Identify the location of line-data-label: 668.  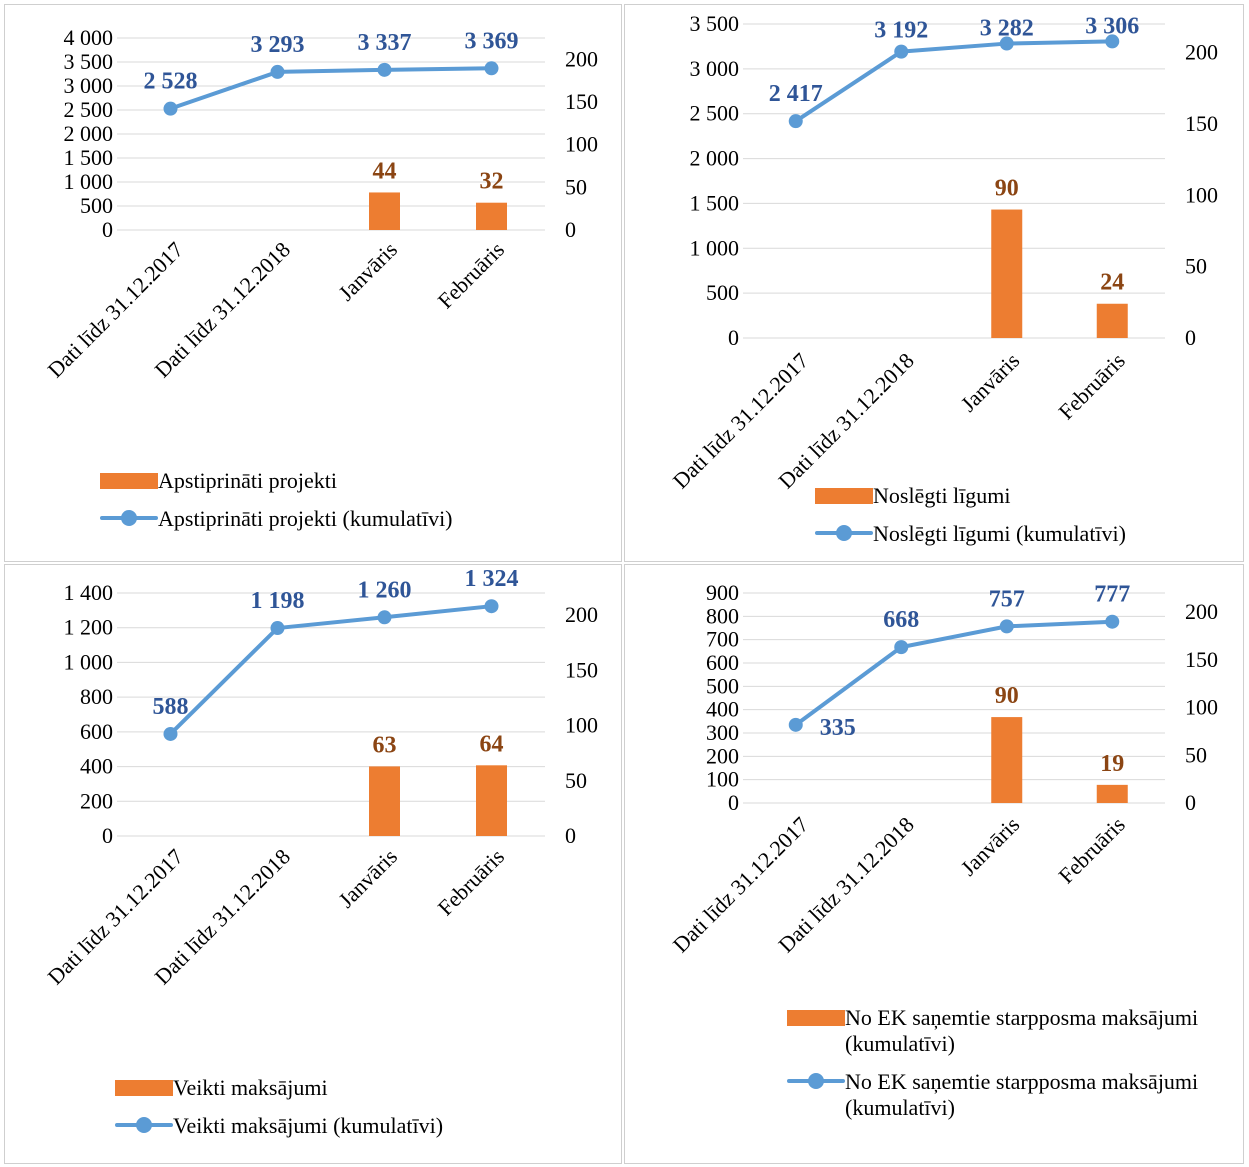
(901, 620).